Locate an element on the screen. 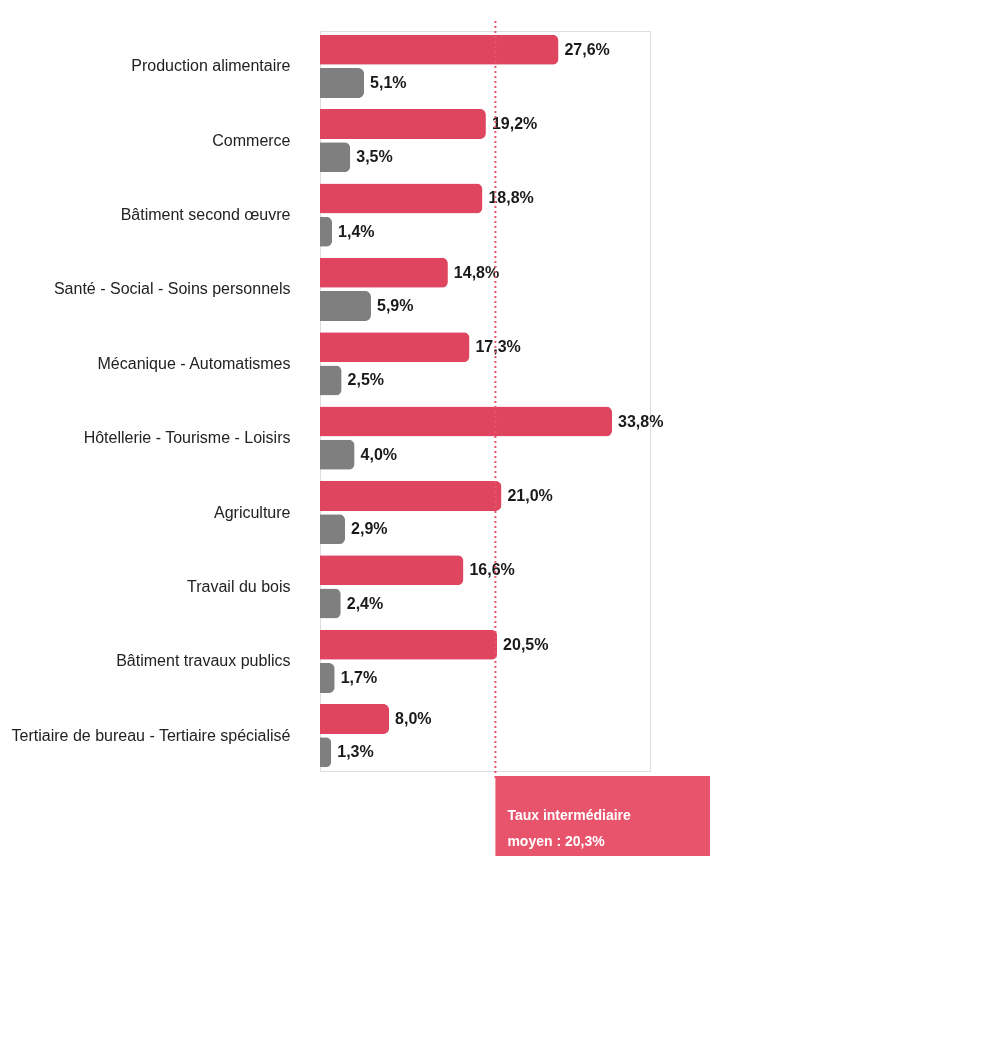 The height and width of the screenshot is (1039, 981). y-tick-label: Mécanique - Automatismes is located at coordinates (194, 363).